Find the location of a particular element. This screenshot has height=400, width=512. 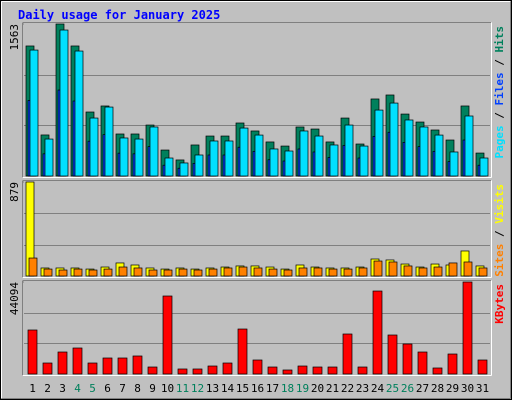

legend-entry: Pages is located at coordinates (499, 141).